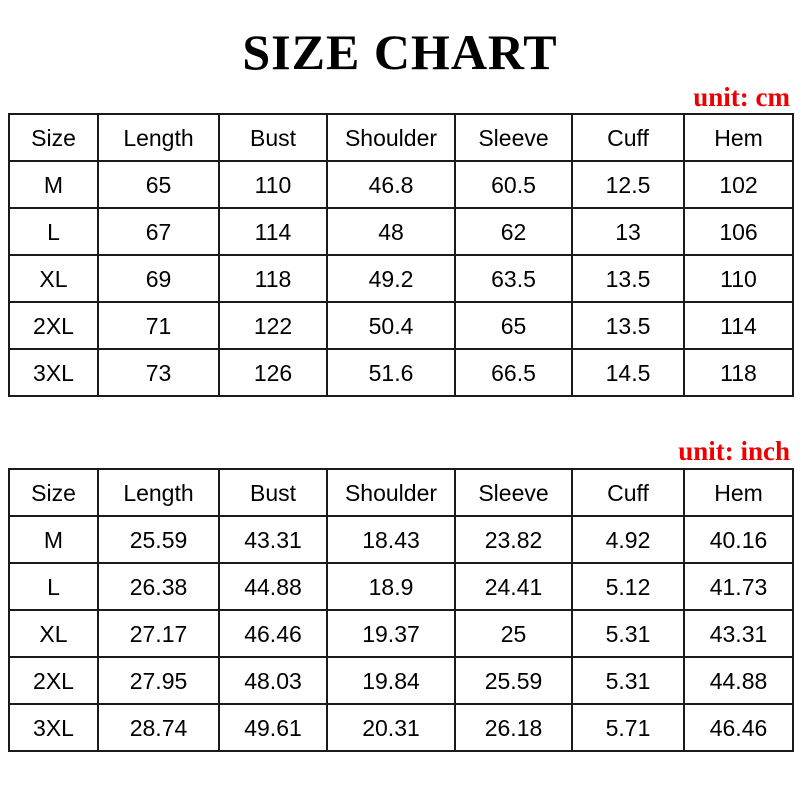 The image size is (800, 800). I want to click on cell-hem: 110, so click(738, 278).